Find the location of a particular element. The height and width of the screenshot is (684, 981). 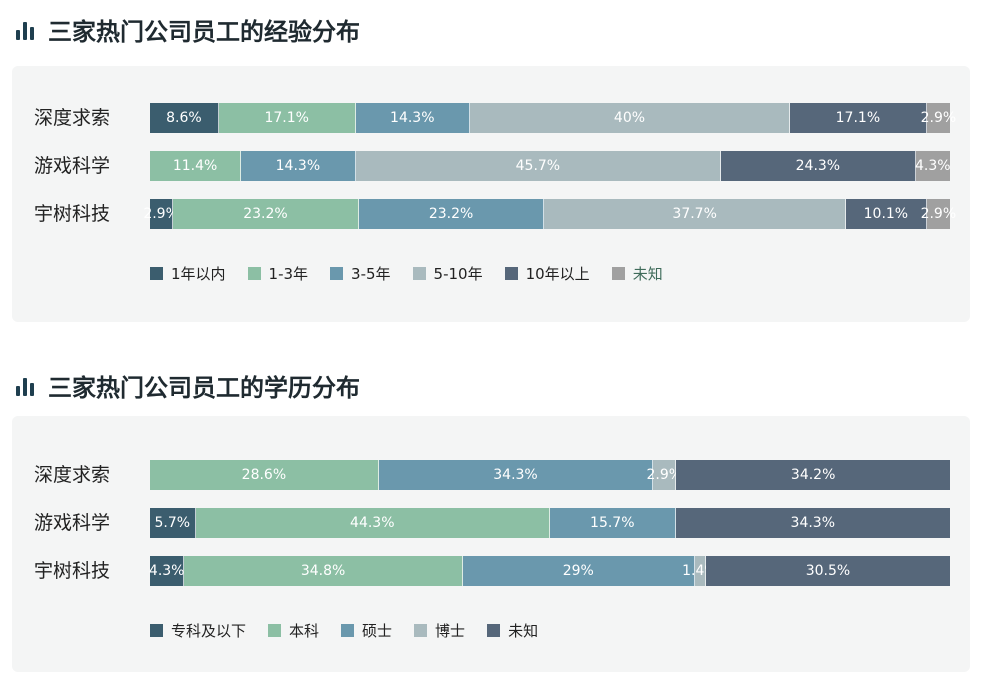

legend: 1年以内 1-3年 3-5年 5-10年 10年以上 未知 is located at coordinates (417, 273).